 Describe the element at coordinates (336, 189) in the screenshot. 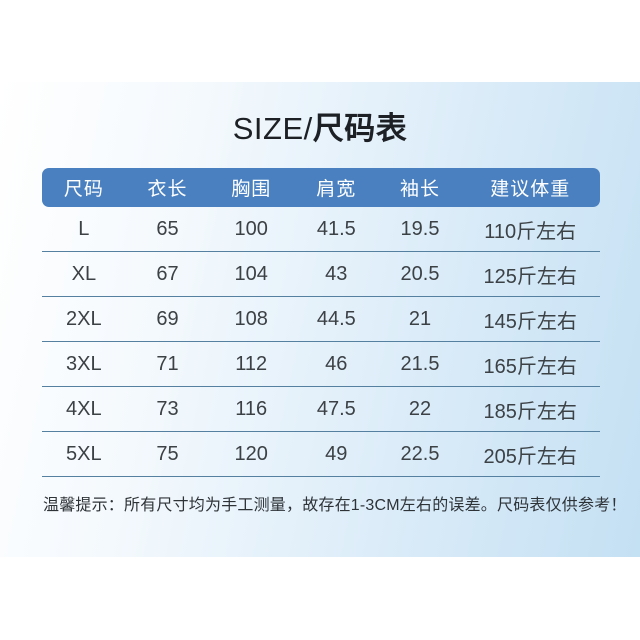

I see `header-cell-shoulder: 肩宽` at that location.